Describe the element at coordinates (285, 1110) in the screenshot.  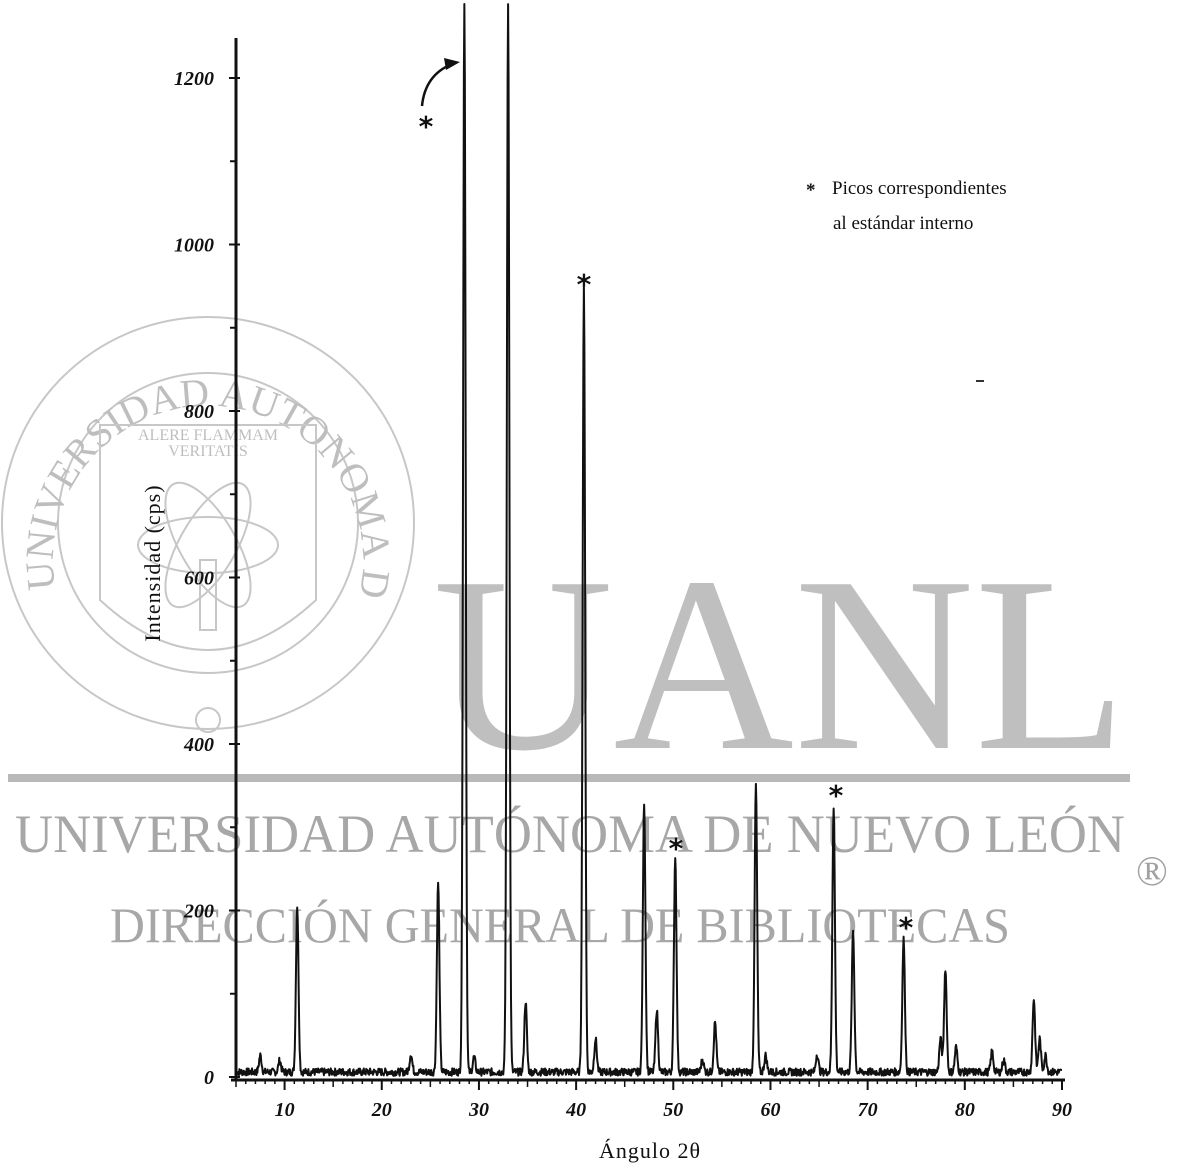
I see `x-tick-label: 10` at that location.